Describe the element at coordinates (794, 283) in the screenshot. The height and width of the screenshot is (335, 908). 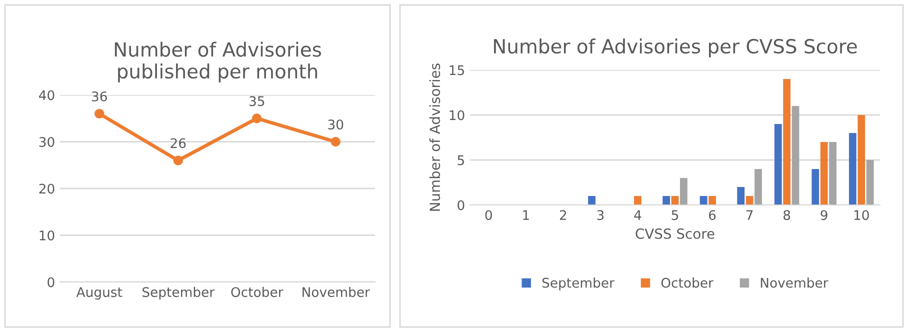
I see `legend-label: November` at that location.